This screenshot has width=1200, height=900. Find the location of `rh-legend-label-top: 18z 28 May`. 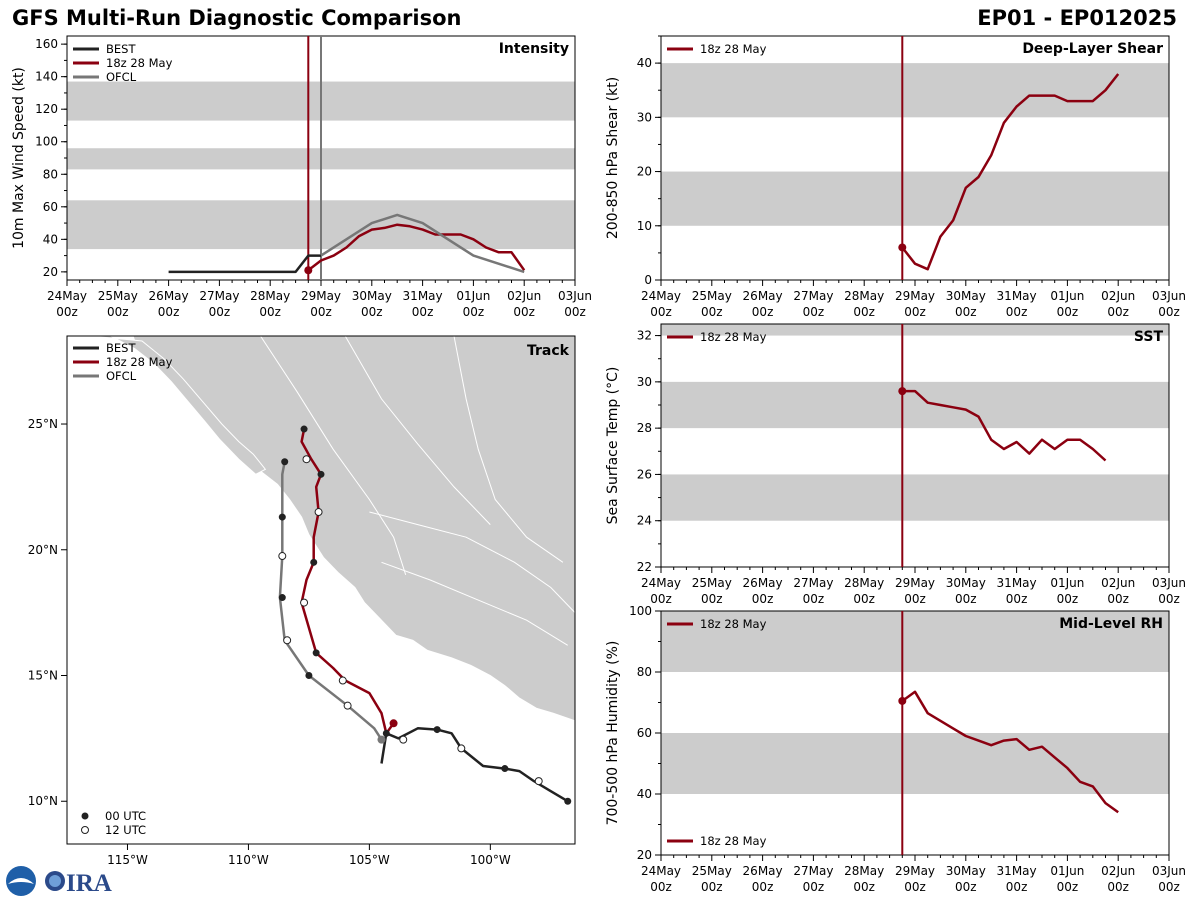

rh-legend-label-top: 18z 28 May is located at coordinates (733, 624).